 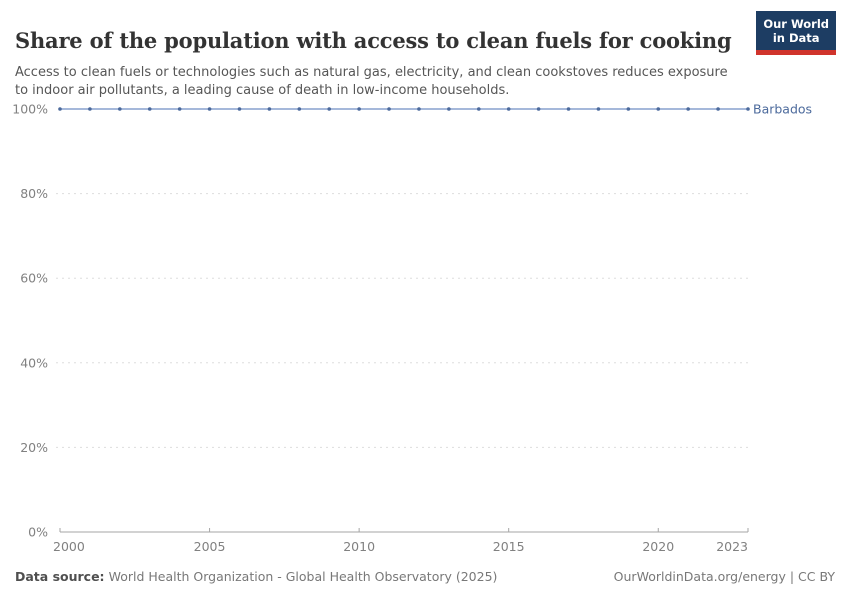 What do you see at coordinates (724, 576) in the screenshot?
I see `owid-link: OurWorldinData.org/energy | CC BY` at bounding box center [724, 576].